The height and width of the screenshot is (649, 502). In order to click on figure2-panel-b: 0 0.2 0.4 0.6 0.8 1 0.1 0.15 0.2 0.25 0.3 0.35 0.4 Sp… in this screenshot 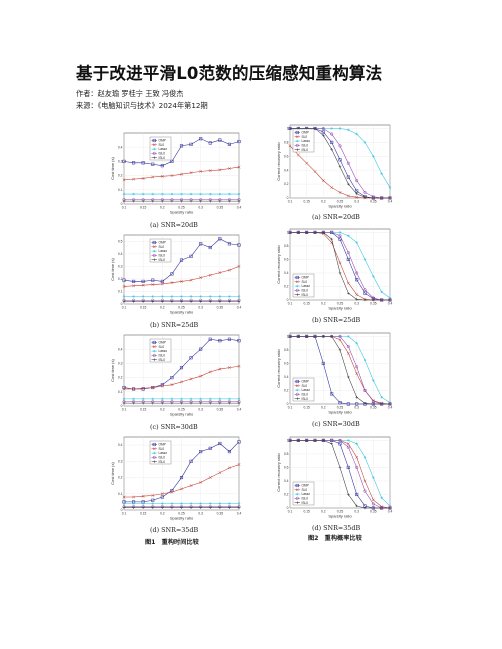, I will do `click(334, 269)`.